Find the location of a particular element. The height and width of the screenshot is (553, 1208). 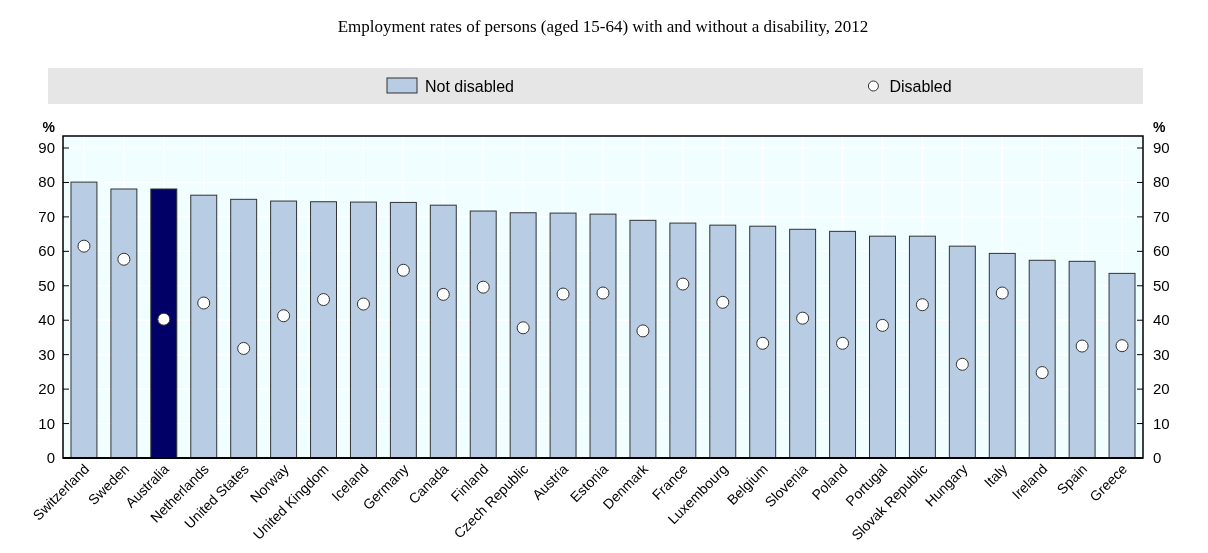

legend-label: Not disabled is located at coordinates (469, 86).